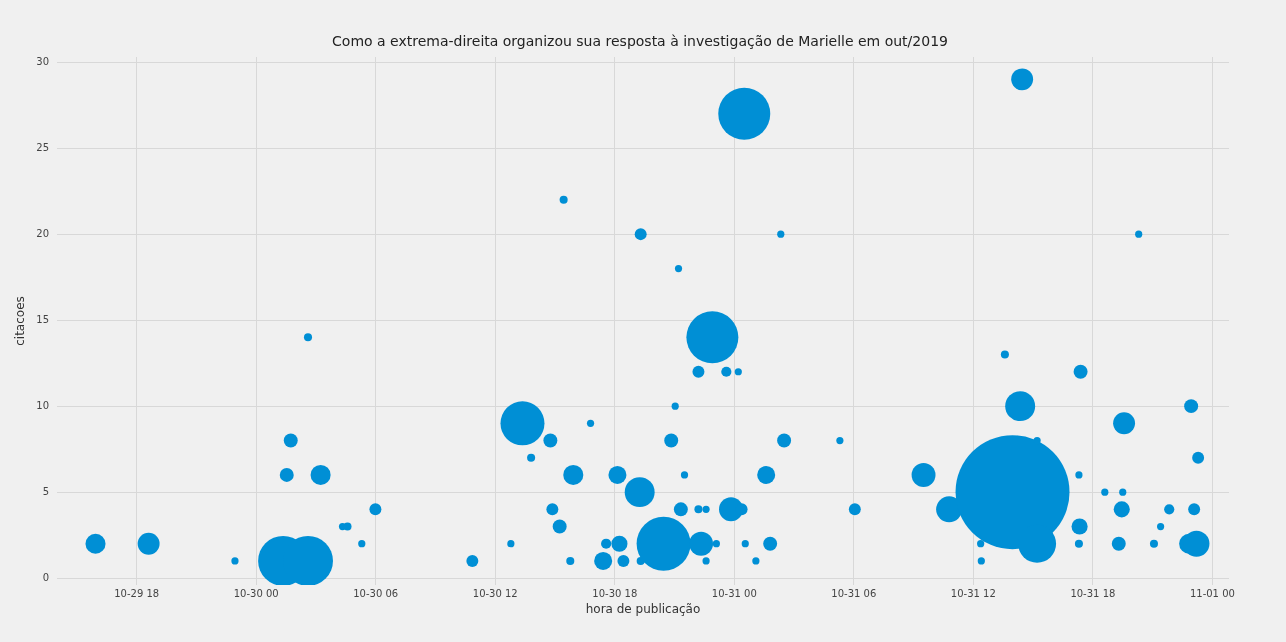  I want to click on x-tick-label: 10-30 18, so click(615, 593).